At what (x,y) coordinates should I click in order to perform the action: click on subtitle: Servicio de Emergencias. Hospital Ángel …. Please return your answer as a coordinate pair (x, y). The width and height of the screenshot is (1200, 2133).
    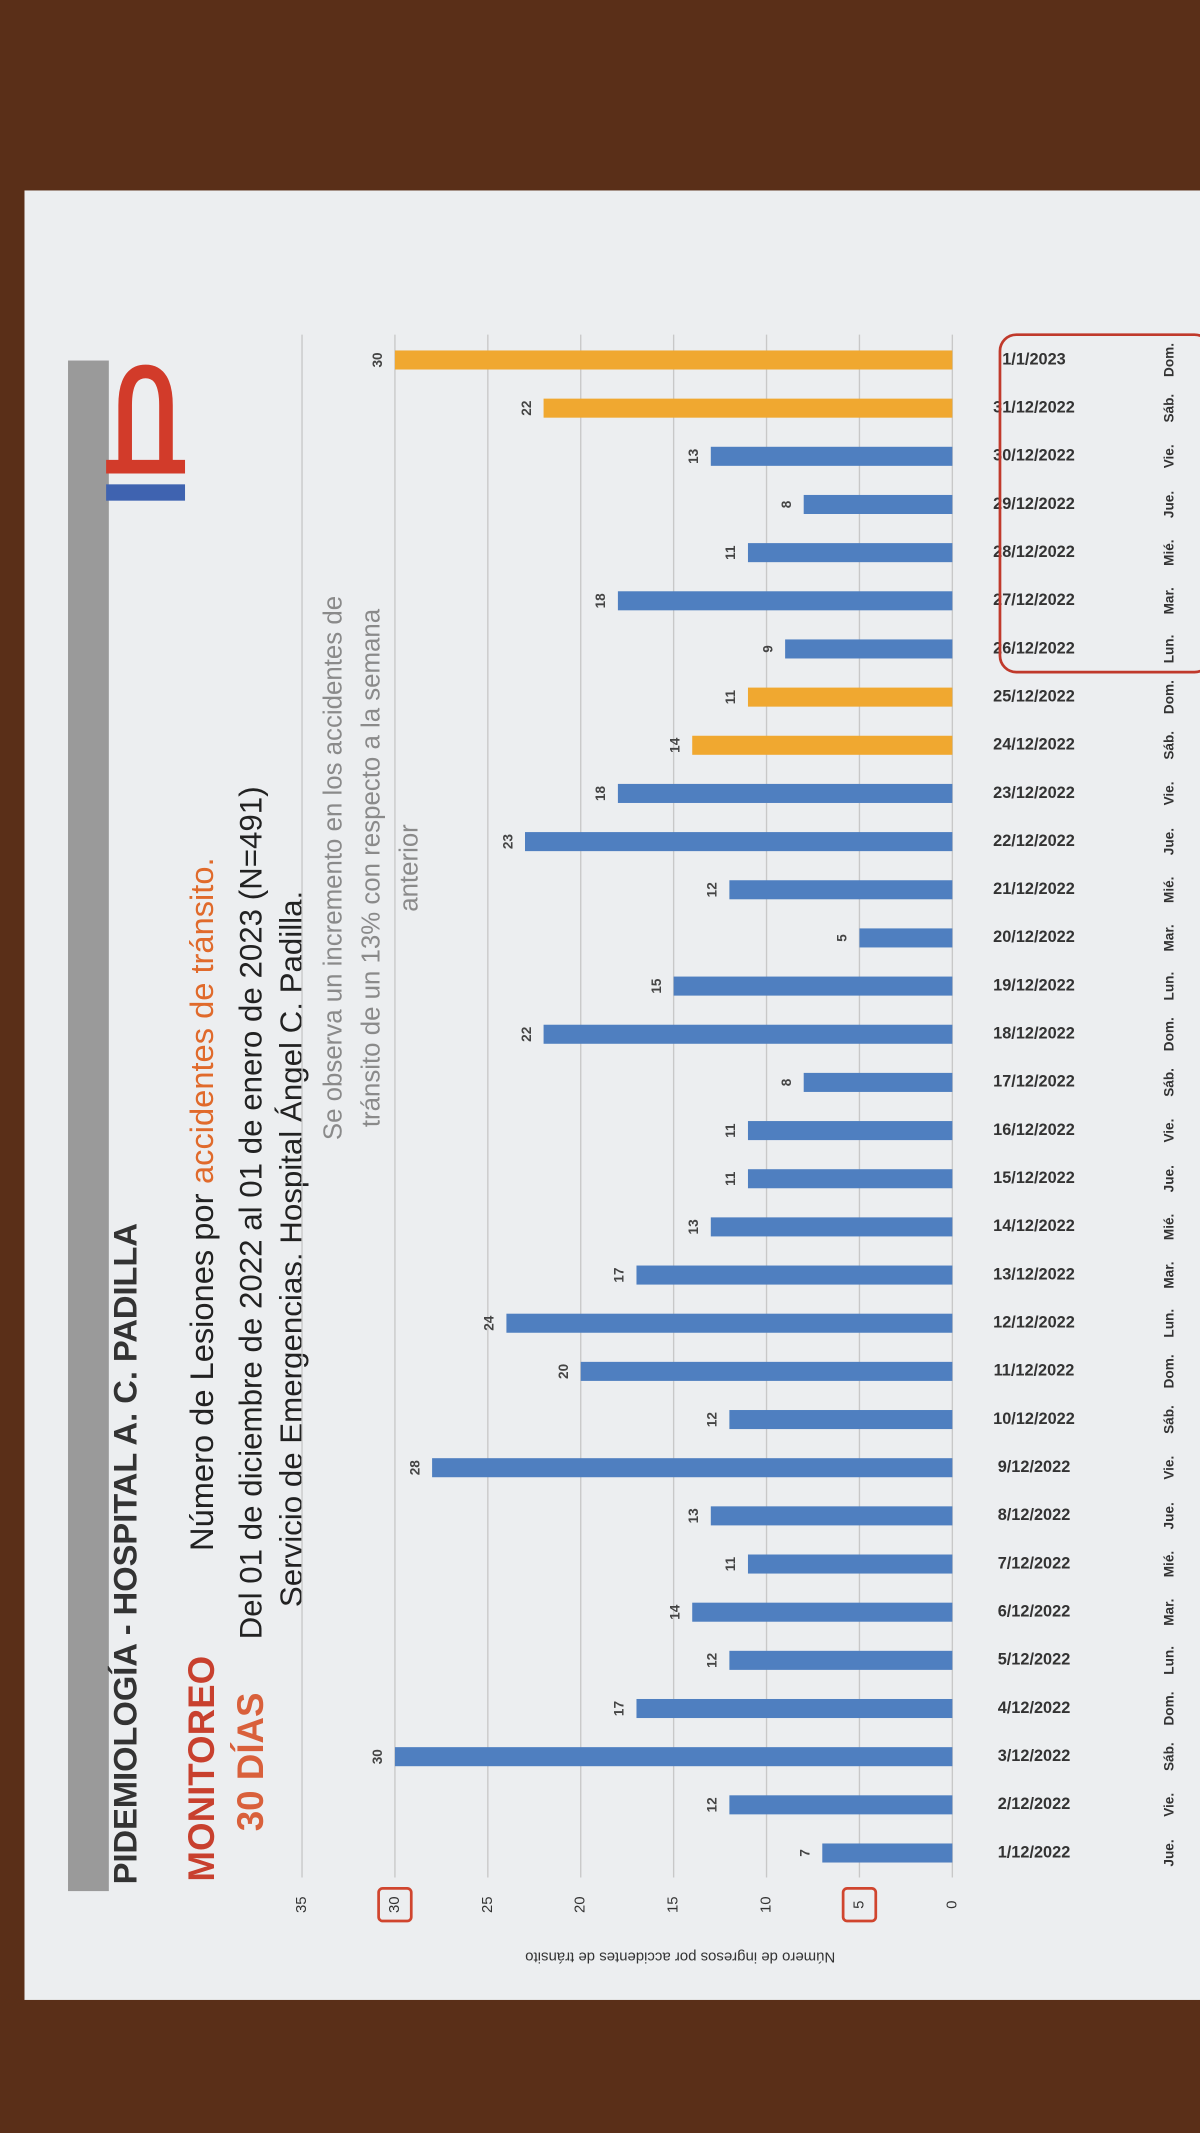
    Looking at the image, I should click on (291, 1249).